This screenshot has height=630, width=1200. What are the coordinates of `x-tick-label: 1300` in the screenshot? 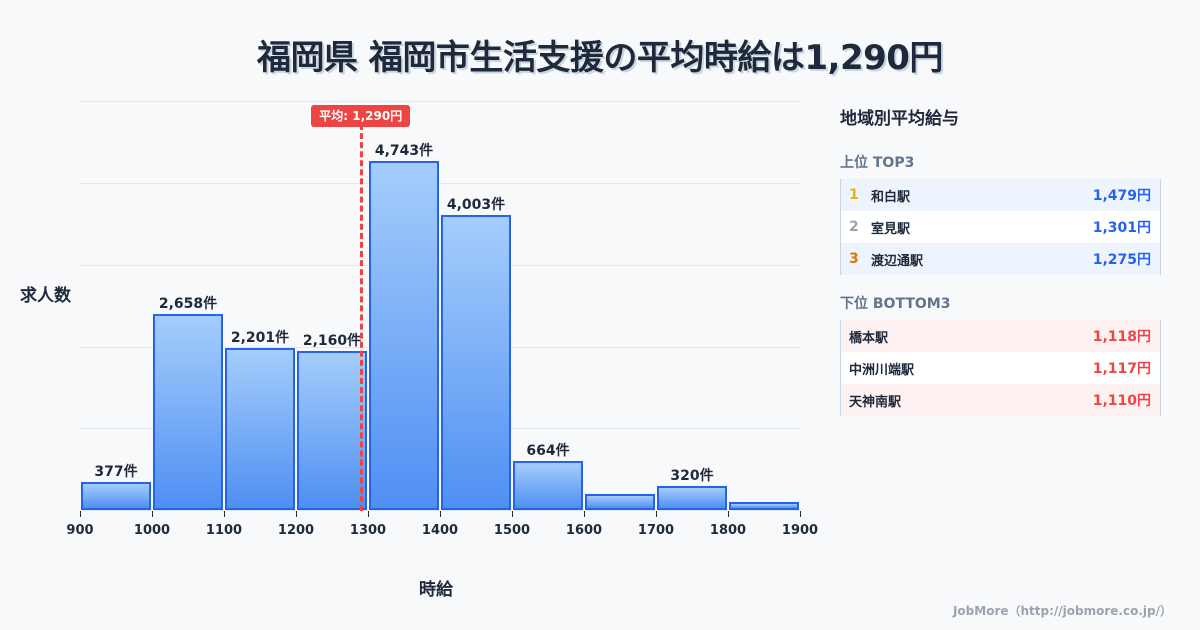 It's located at (368, 530).